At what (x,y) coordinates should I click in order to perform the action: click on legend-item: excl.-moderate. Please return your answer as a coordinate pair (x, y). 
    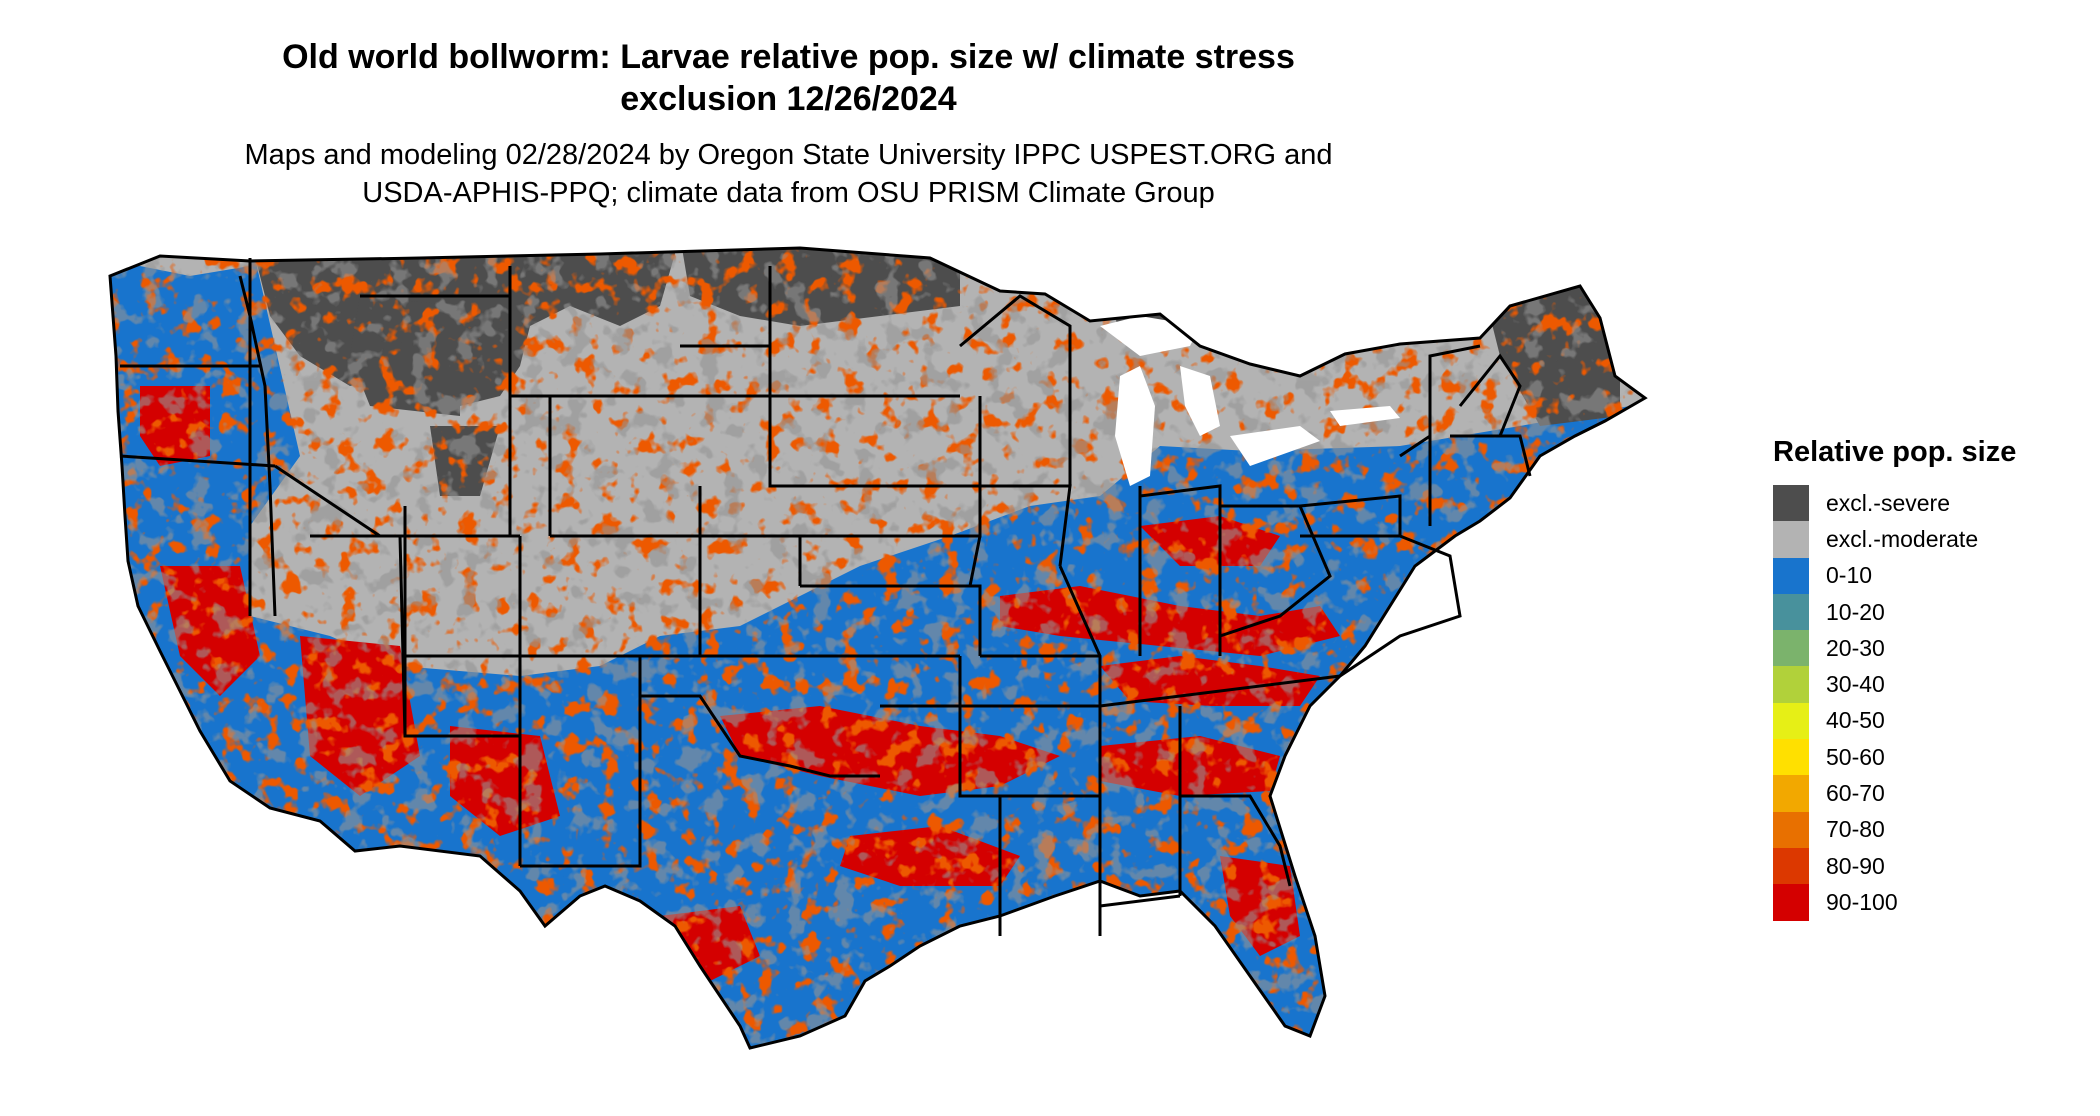
    Looking at the image, I should click on (1894, 539).